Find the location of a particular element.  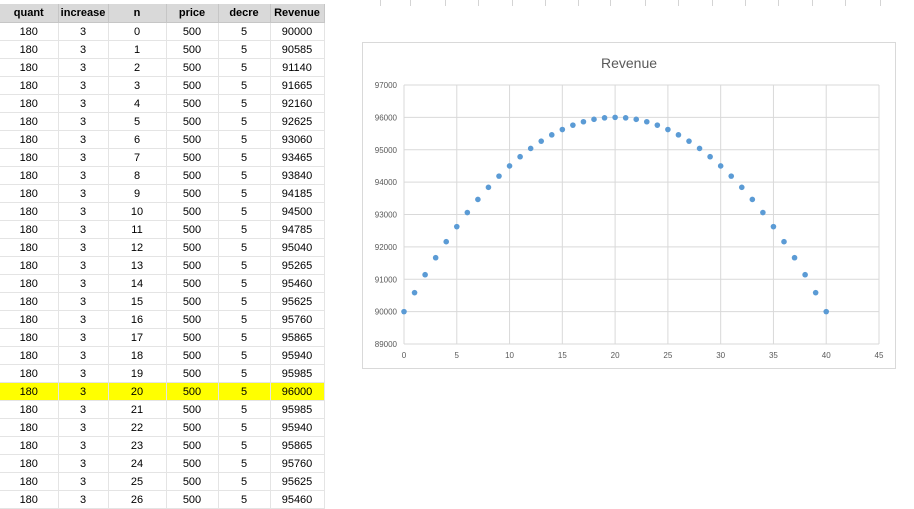

column-header: Revenue is located at coordinates (297, 13).